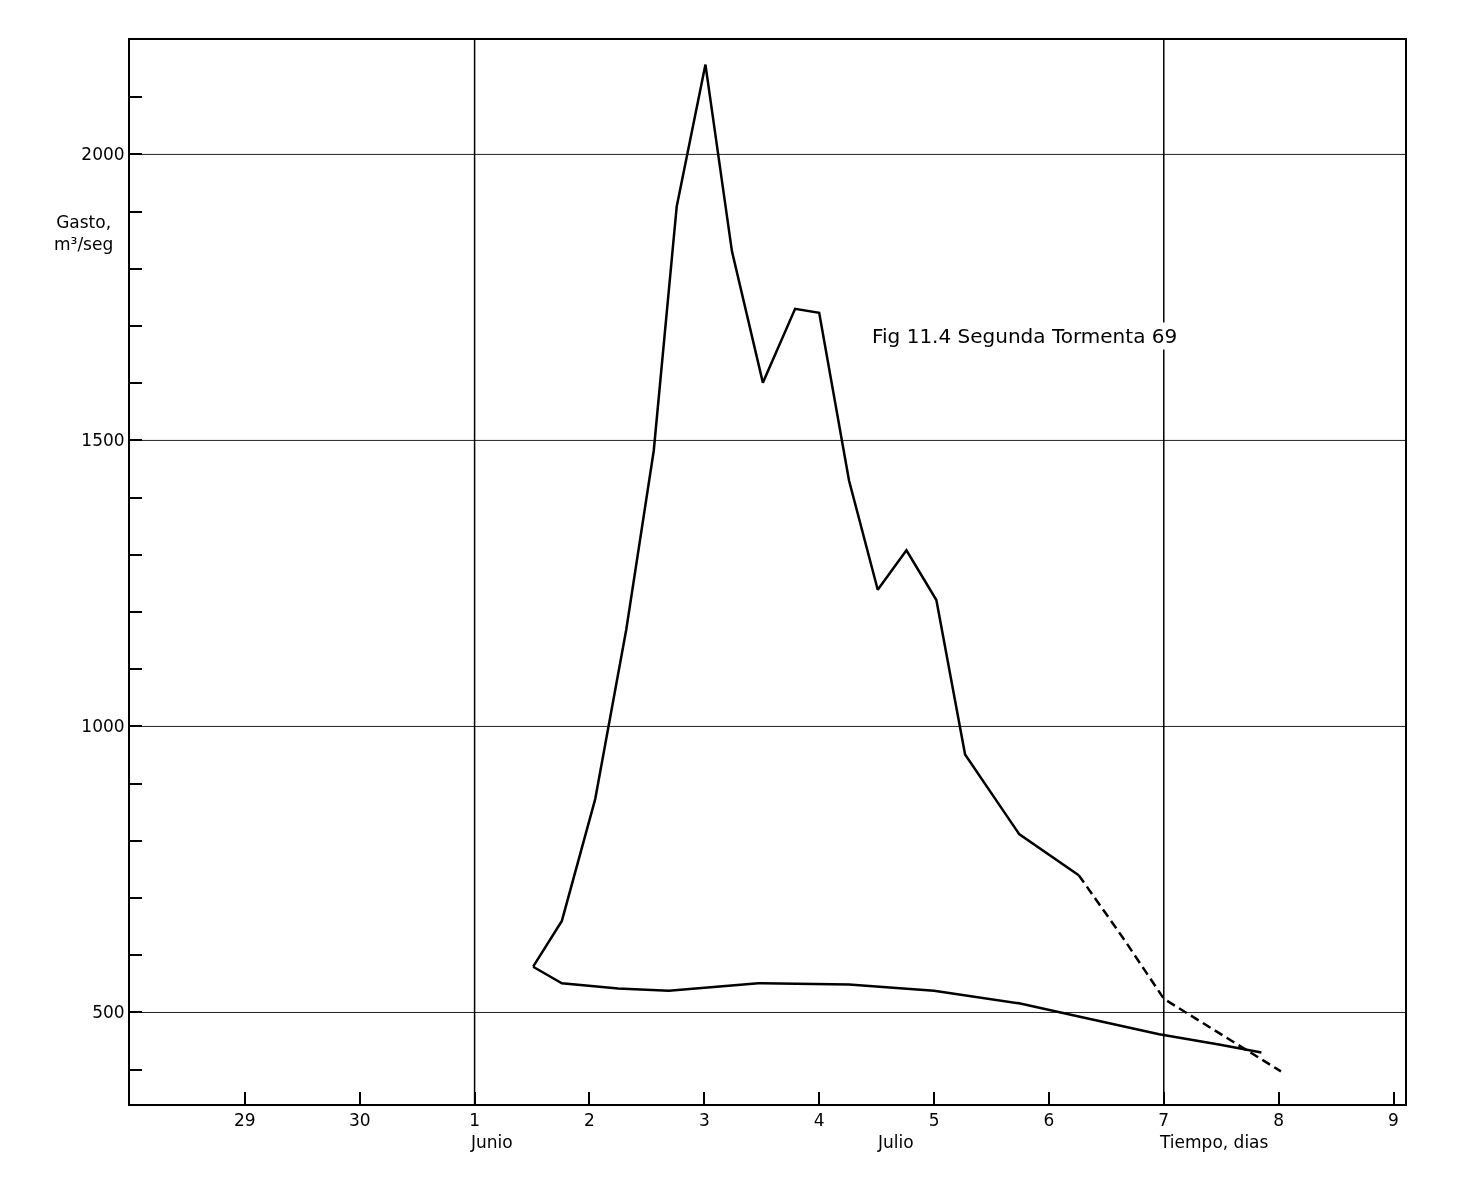 This screenshot has height=1190, width=1480. Describe the element at coordinates (819, 1120) in the screenshot. I see `x-tick-label: 4` at that location.